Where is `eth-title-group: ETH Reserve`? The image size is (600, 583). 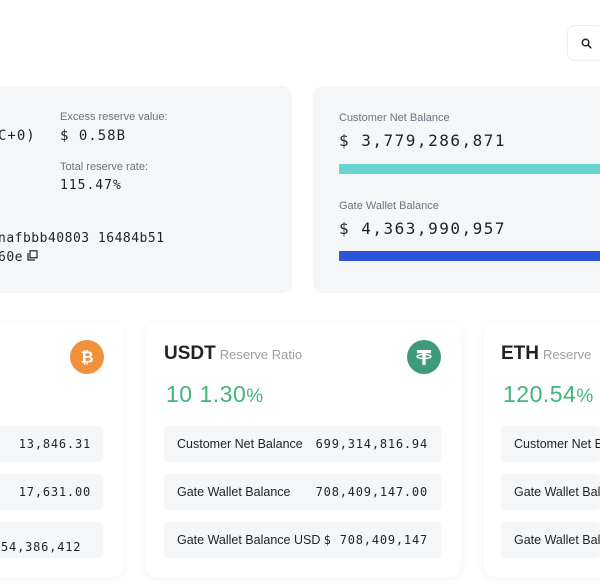
eth-title-group: ETH Reserve is located at coordinates (546, 354).